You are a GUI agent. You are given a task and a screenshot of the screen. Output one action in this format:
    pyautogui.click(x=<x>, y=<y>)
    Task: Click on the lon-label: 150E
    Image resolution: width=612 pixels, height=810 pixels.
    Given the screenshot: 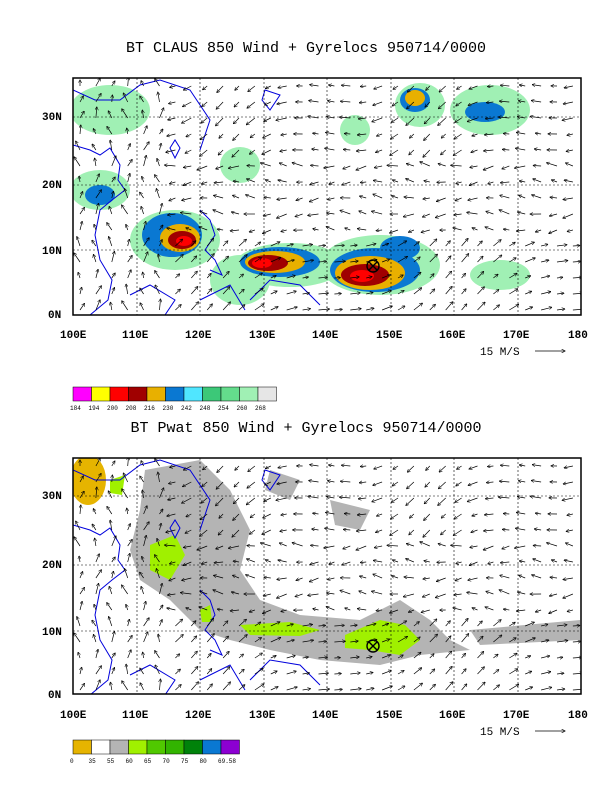 What is the action you would take?
    pyautogui.click(x=389, y=716)
    